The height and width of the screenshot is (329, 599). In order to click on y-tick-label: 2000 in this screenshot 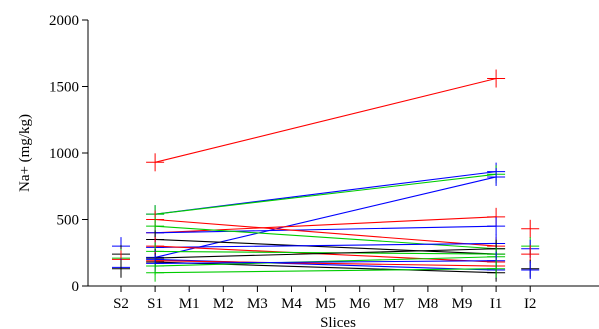, I will do `click(64, 21)`.